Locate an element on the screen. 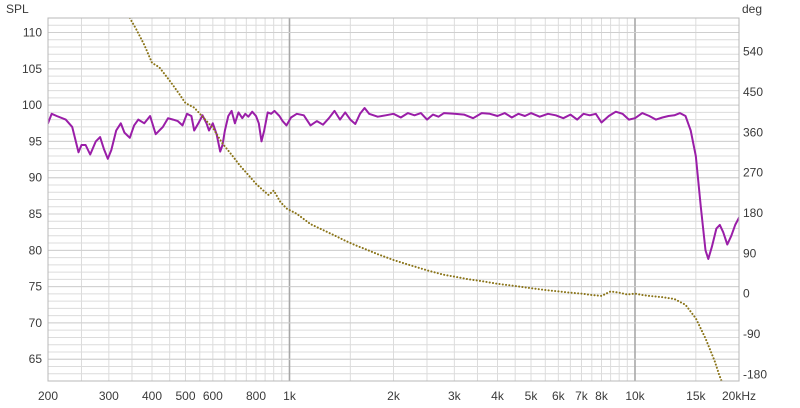 Image resolution: width=800 pixels, height=408 pixels. left-tick-label: 65 is located at coordinates (36, 359).